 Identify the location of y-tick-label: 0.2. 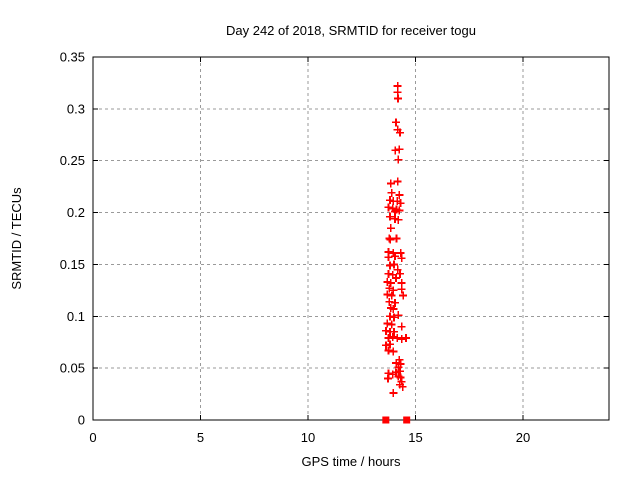
(76, 212).